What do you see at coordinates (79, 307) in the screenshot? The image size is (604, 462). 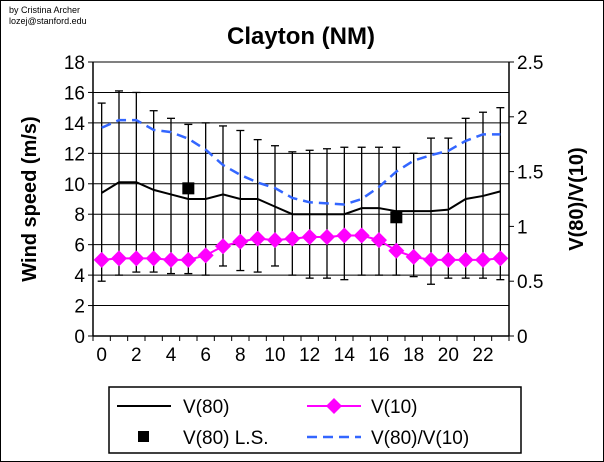 I see `y-tick-label: 2` at bounding box center [79, 307].